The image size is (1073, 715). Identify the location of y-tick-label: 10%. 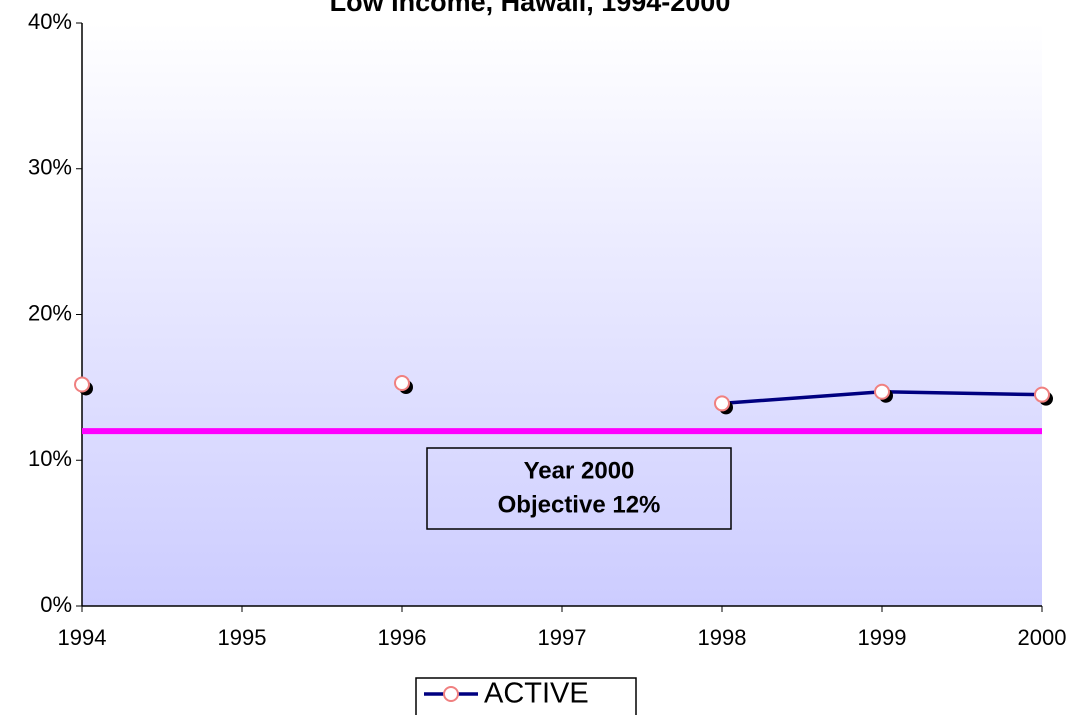
(50, 458).